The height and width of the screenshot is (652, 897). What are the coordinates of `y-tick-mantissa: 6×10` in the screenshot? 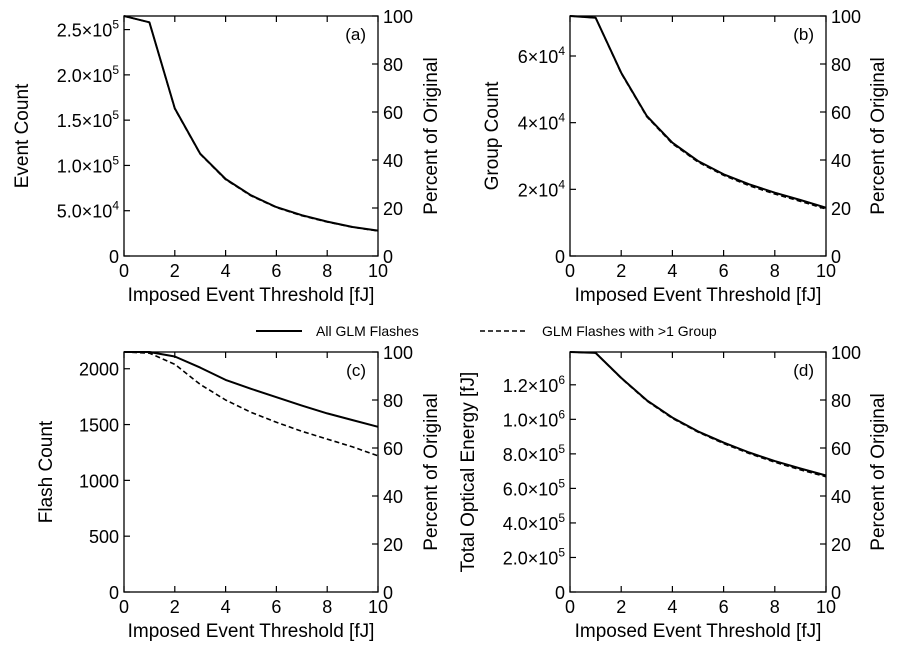 It's located at (538, 57).